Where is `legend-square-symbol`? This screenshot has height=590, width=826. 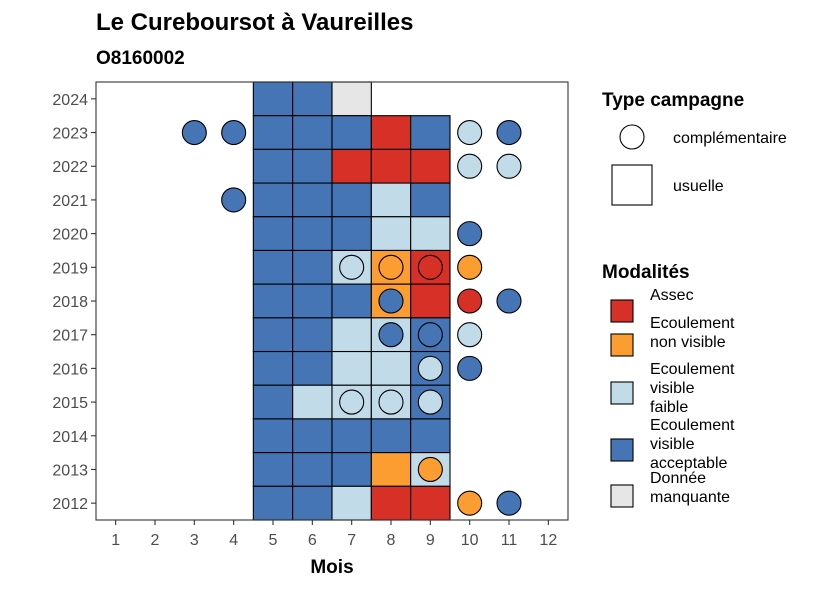 legend-square-symbol is located at coordinates (632, 185).